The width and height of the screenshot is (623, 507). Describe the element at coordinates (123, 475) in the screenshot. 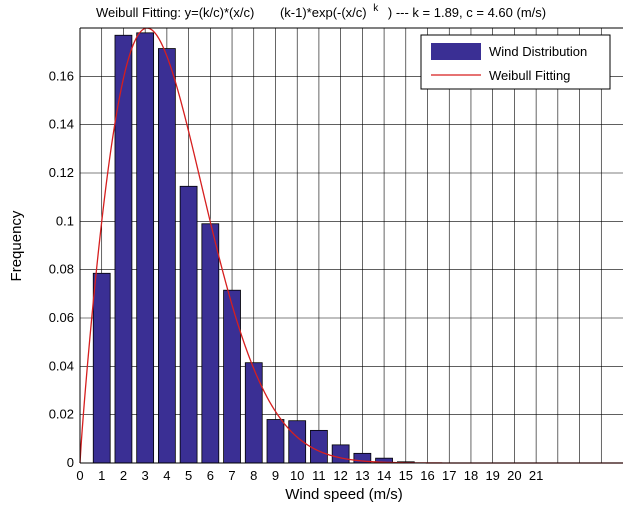

I see `x-tick-label: 2` at that location.